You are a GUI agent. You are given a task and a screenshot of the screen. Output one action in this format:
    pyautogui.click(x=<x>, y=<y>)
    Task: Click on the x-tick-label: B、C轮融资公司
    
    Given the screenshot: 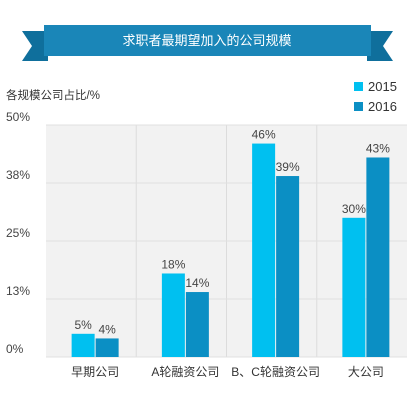 What is the action you would take?
    pyautogui.click(x=275, y=372)
    